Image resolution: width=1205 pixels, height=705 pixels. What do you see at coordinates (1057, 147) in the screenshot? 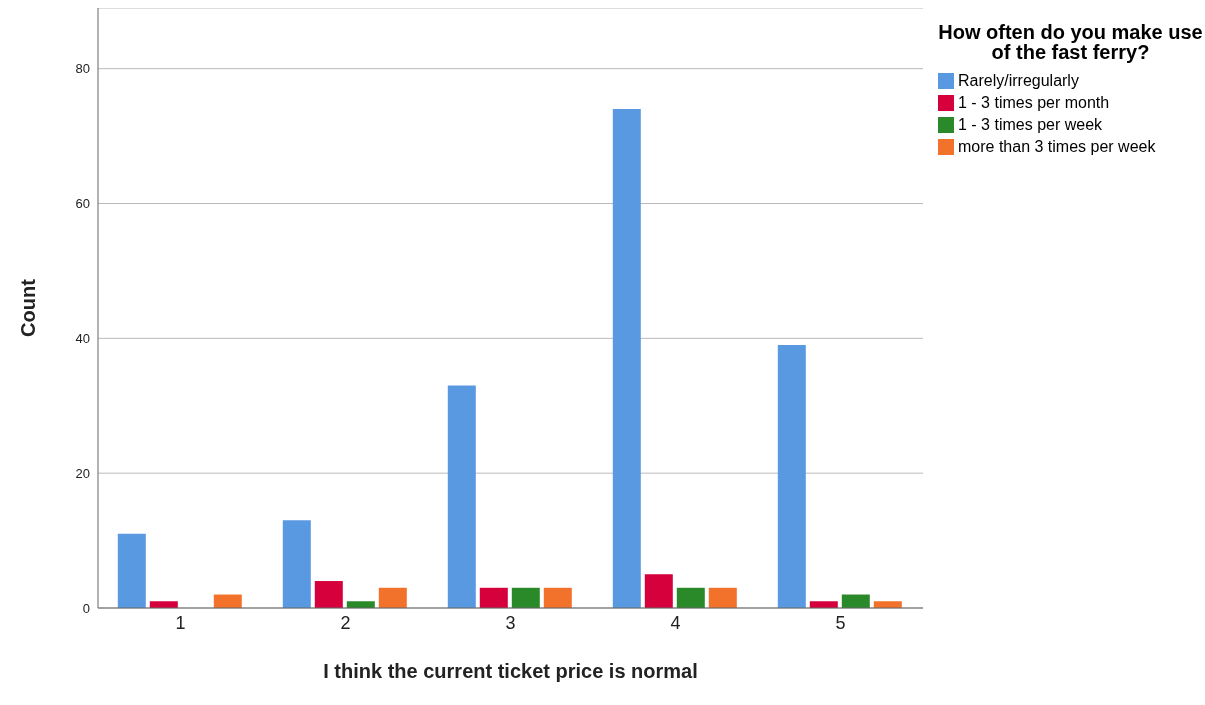
I see `legend-label: more than 3 times per week` at bounding box center [1057, 147].